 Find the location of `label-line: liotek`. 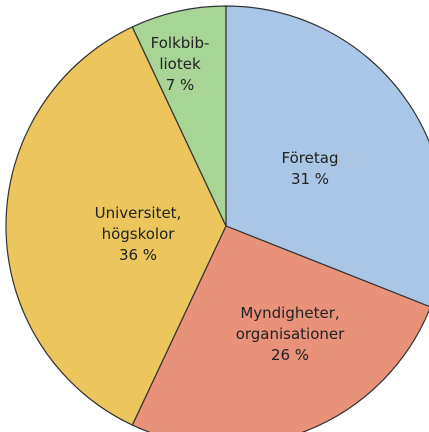

label-line: liotek is located at coordinates (180, 64).